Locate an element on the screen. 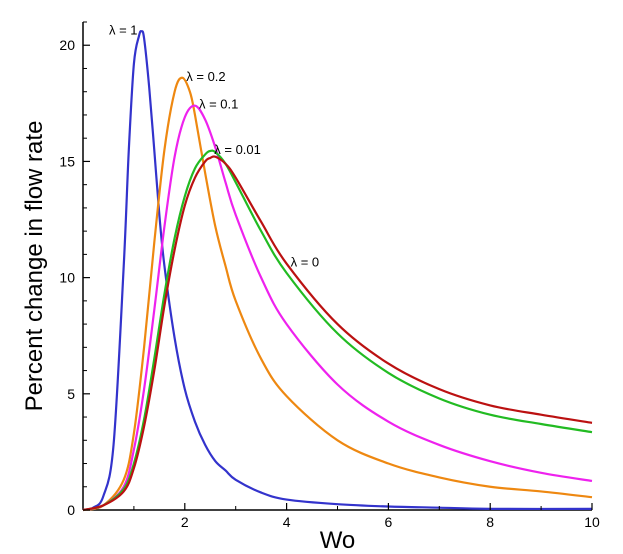  x-tick-label: 10 is located at coordinates (592, 522).